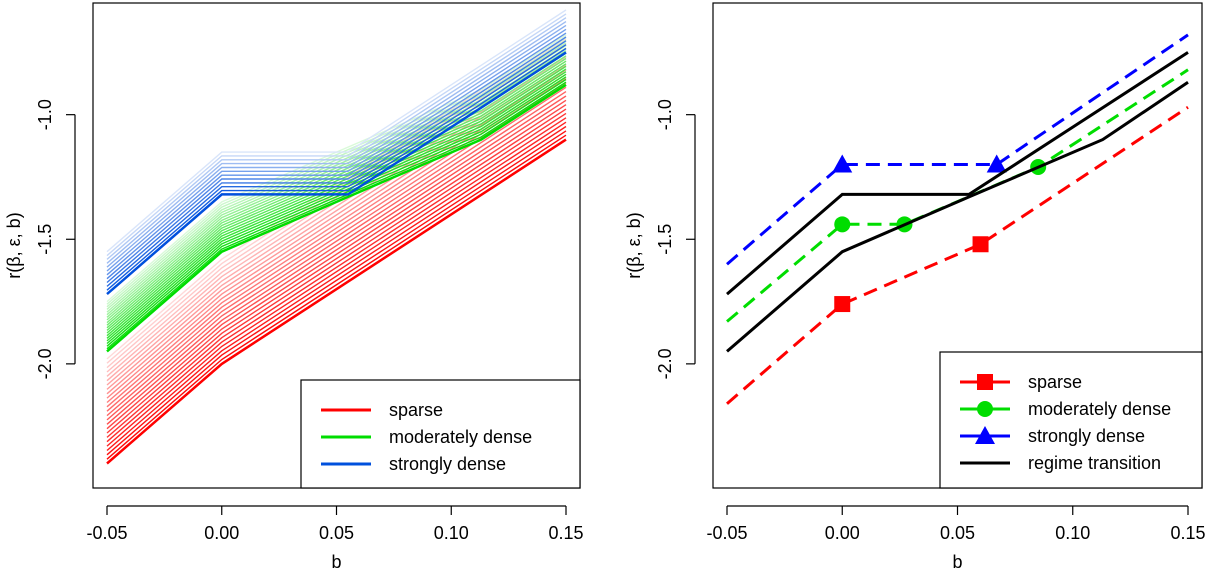  What do you see at coordinates (985, 409) in the screenshot?
I see `legend-moderately-dense-marker` at bounding box center [985, 409].